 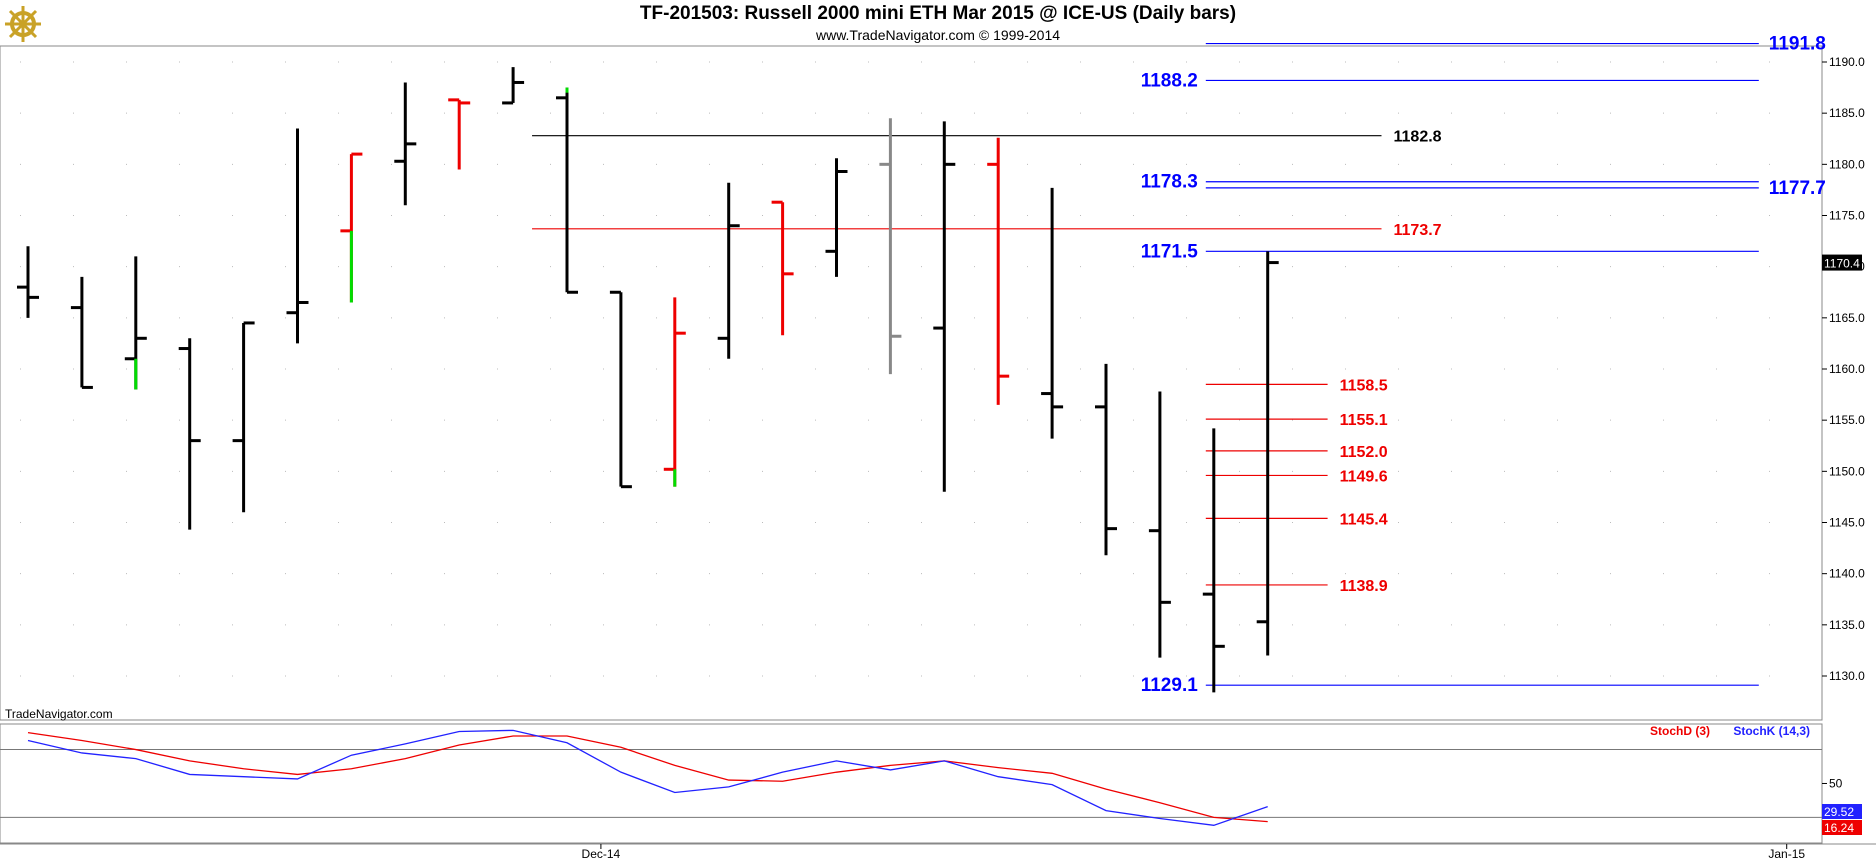 What do you see at coordinates (1193, 852) in the screenshot?
I see `date-axis: Dec-14 Jan-15` at bounding box center [1193, 852].